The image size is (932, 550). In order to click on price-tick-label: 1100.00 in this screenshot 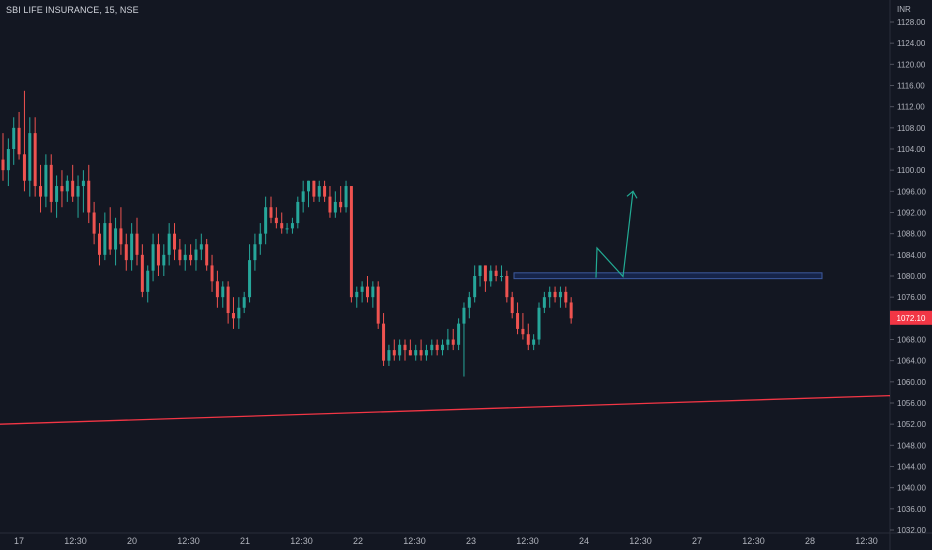, I will do `click(911, 170)`.